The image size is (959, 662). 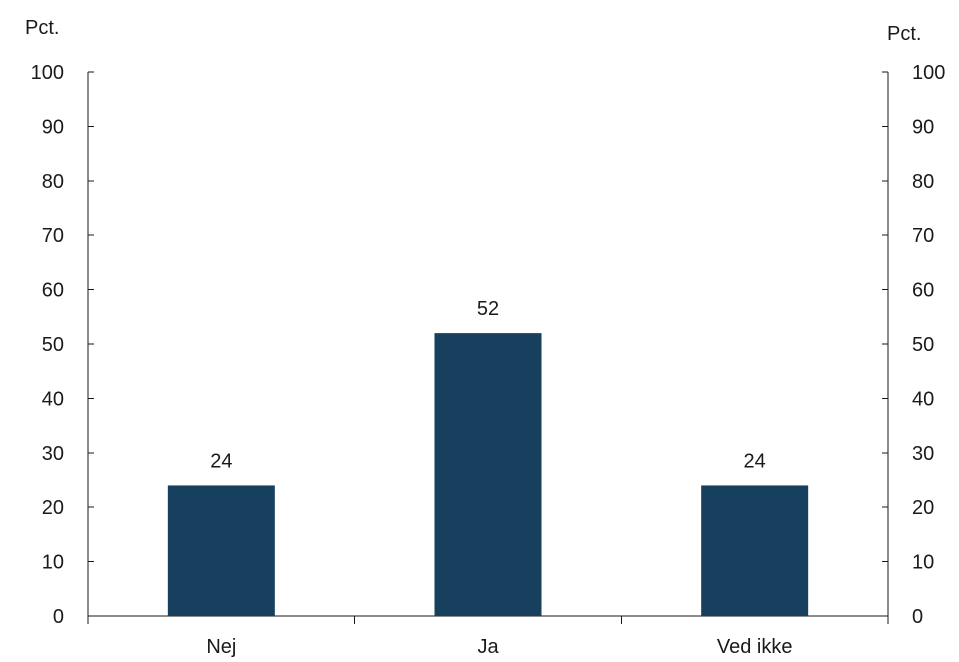 I want to click on y-tick-label-left: 40, so click(x=53, y=399).